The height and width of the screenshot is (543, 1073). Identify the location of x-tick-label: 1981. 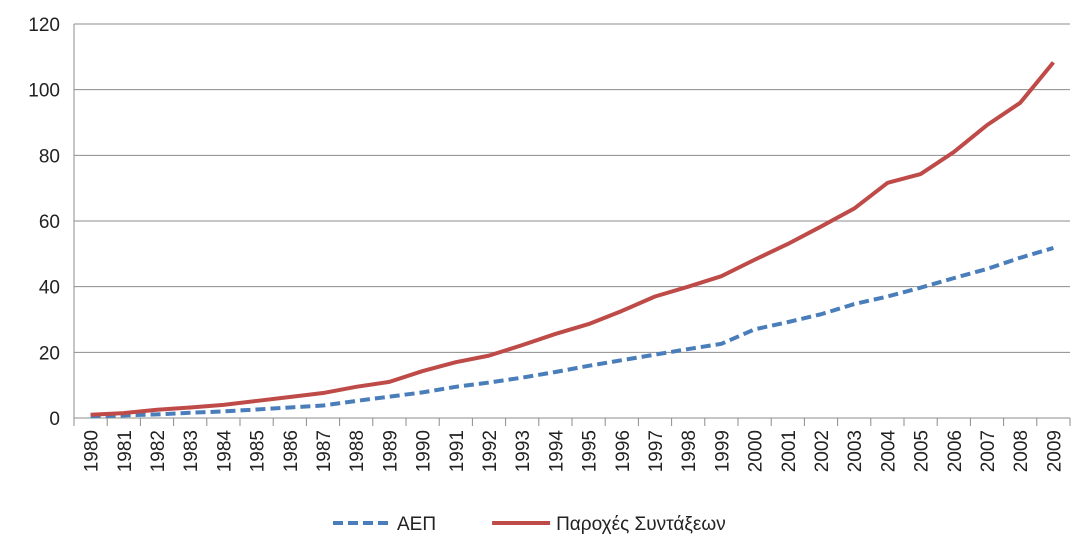
(125, 451).